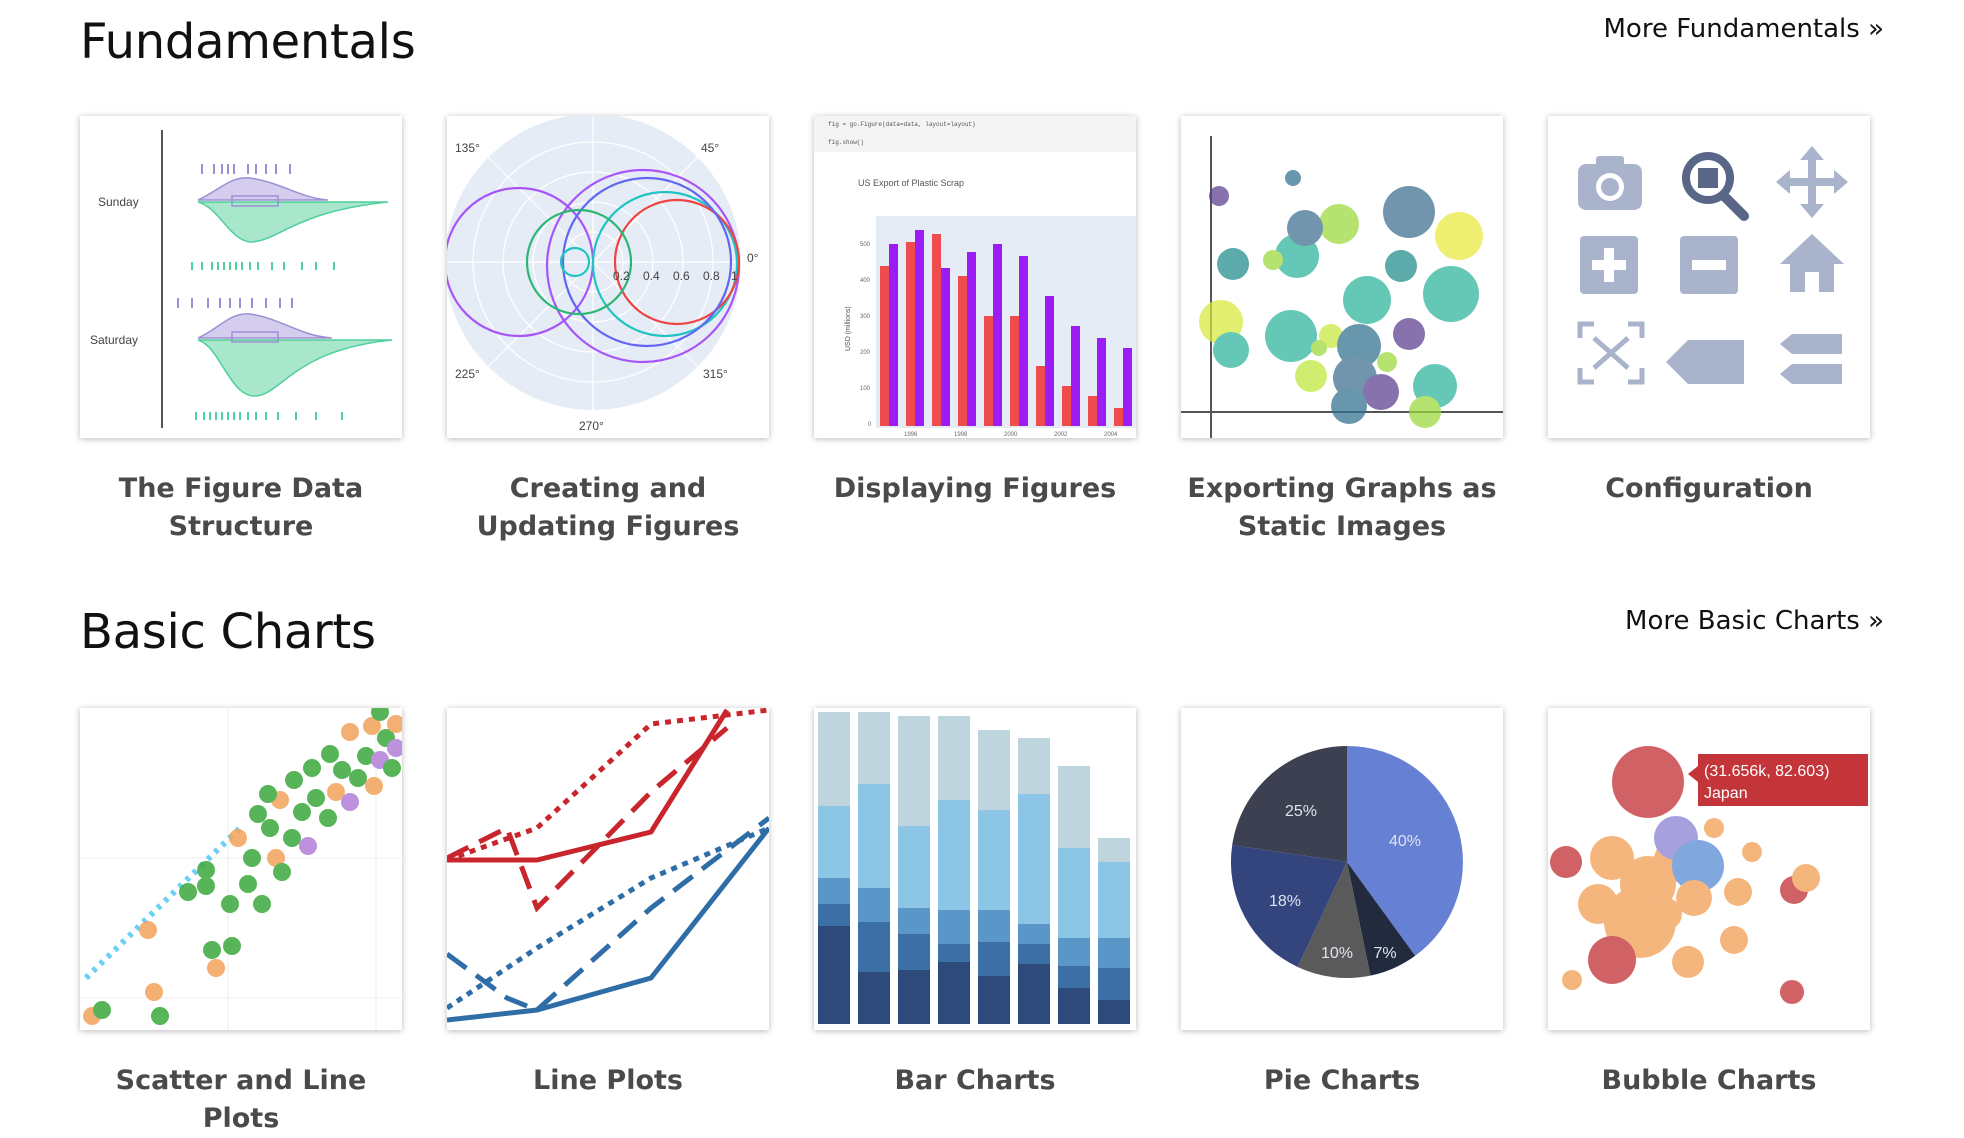 The width and height of the screenshot is (1964, 1138). I want to click on xtick: 1996, so click(911, 435).